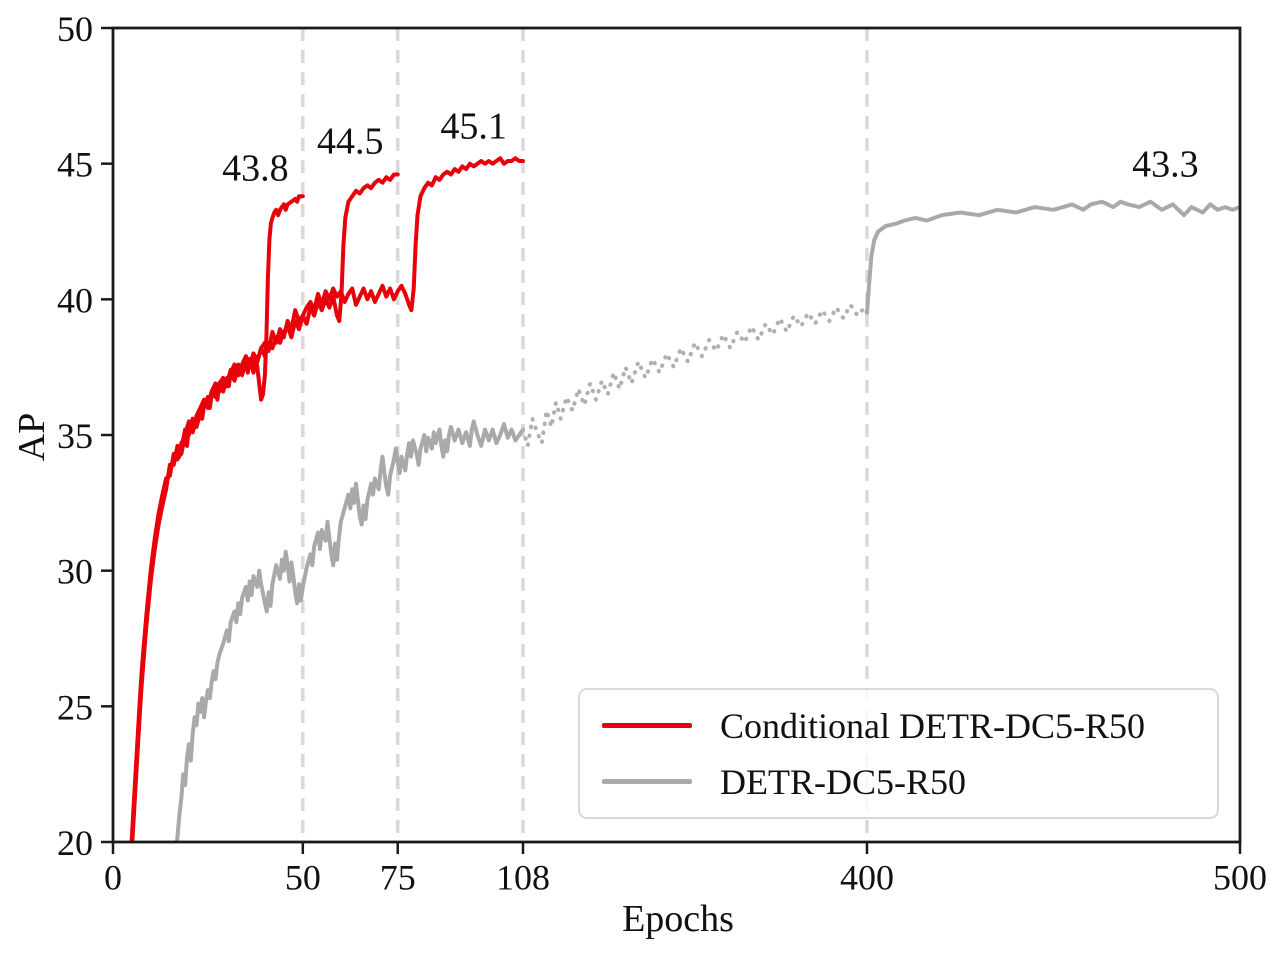  What do you see at coordinates (32, 437) in the screenshot?
I see `y-axis-title: AP` at bounding box center [32, 437].